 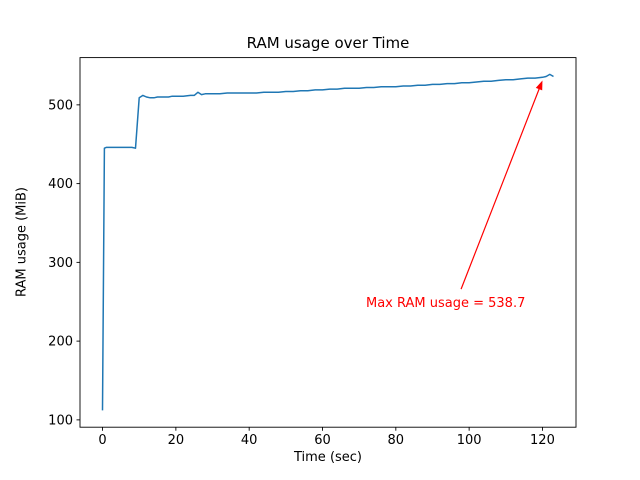 I want to click on x-tick-label: 100, so click(x=469, y=440).